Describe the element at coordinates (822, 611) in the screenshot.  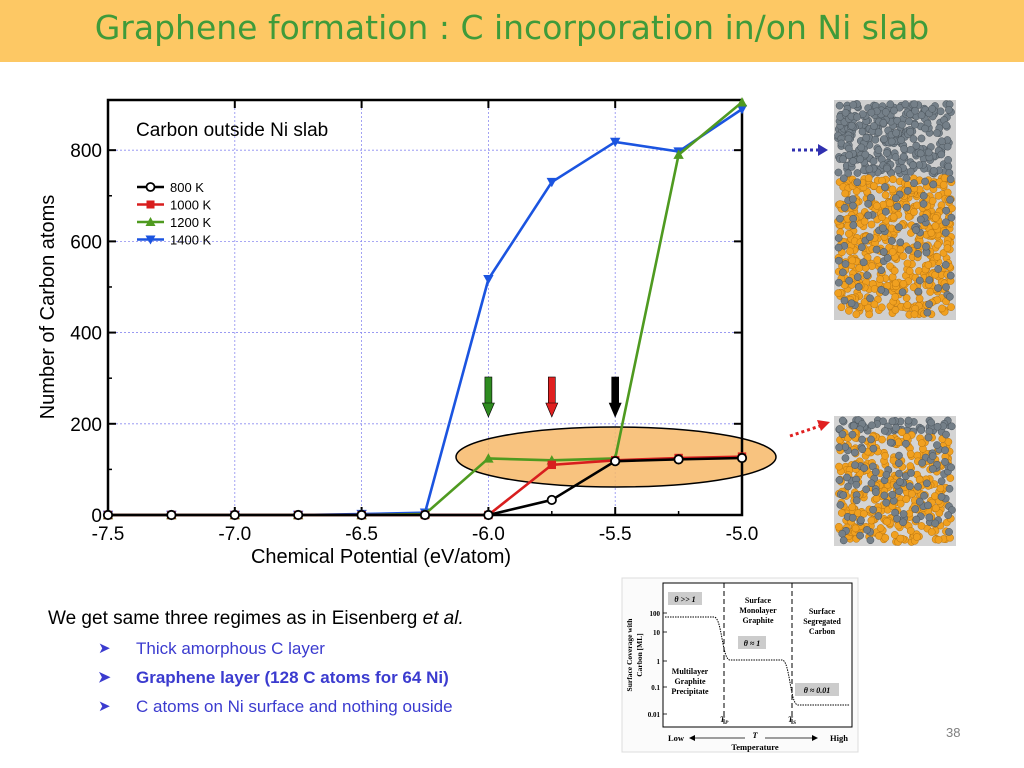
I see `regime-label: Surface` at that location.